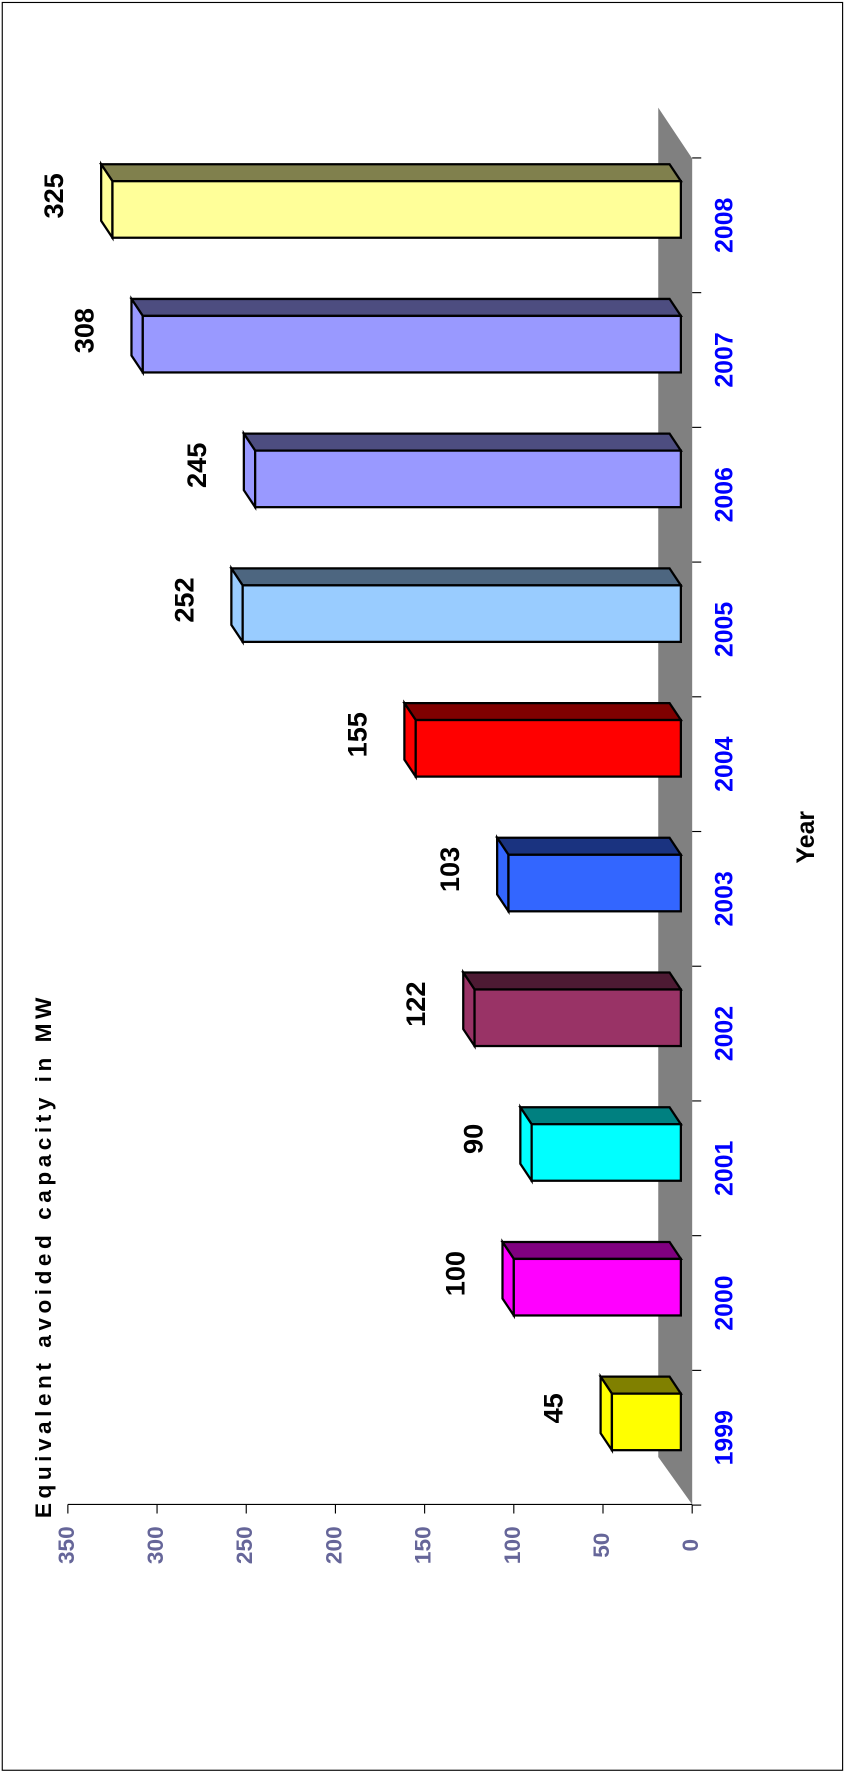 The image size is (846, 1780). I want to click on x-tick-label: 2002, so click(725, 1033).